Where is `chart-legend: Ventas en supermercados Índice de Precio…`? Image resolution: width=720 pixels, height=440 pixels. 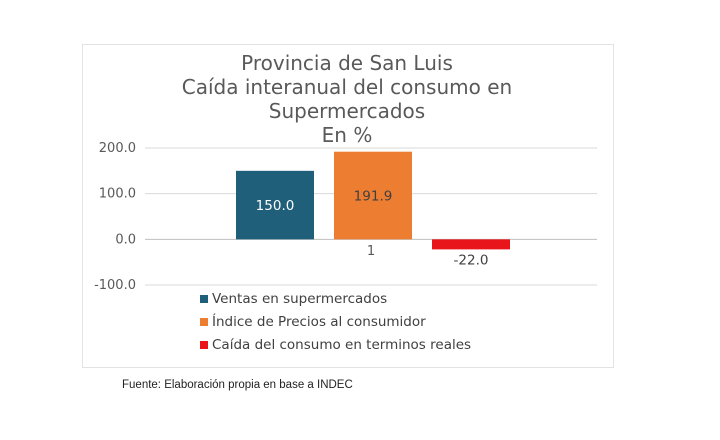
chart-legend: Ventas en supermercados Índice de Precio… is located at coordinates (335, 321).